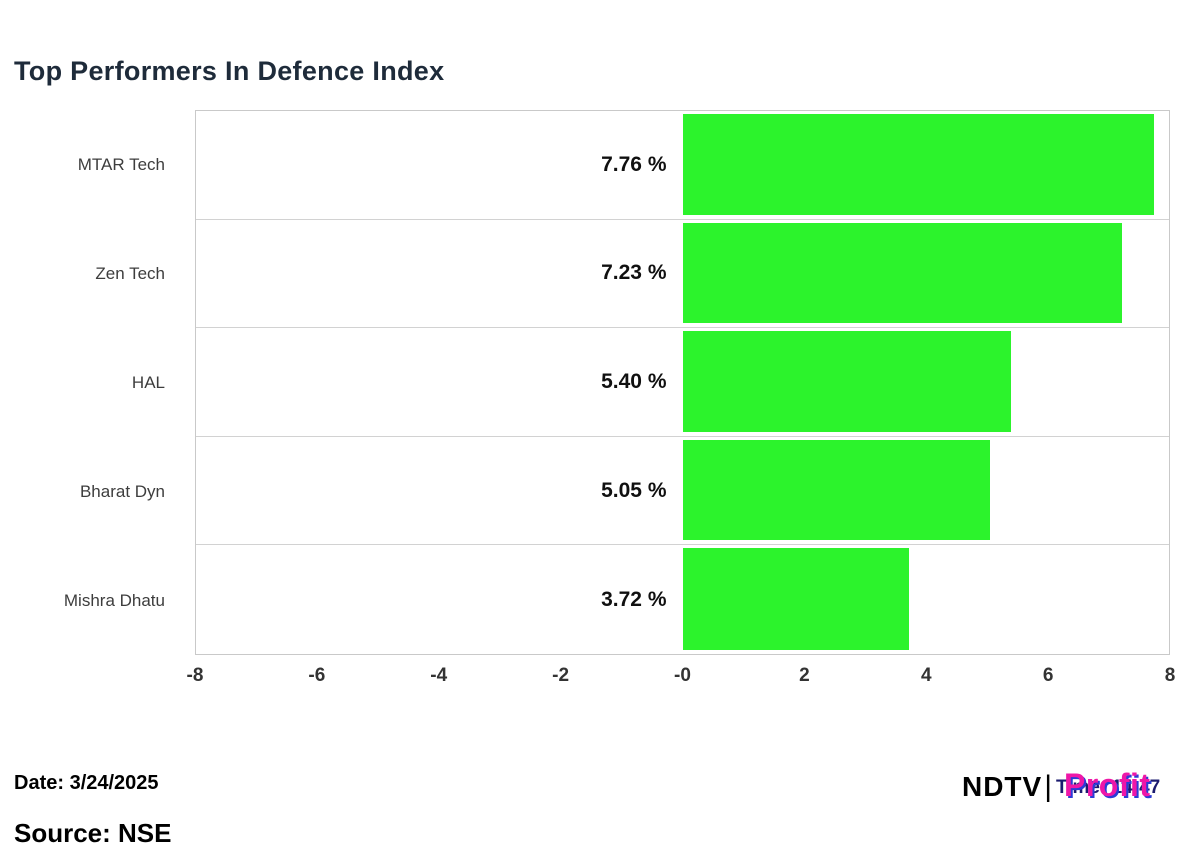 This screenshot has height=849, width=1200. Describe the element at coordinates (1108, 787) in the screenshot. I see `timestamp-text: Time: 14:47` at that location.